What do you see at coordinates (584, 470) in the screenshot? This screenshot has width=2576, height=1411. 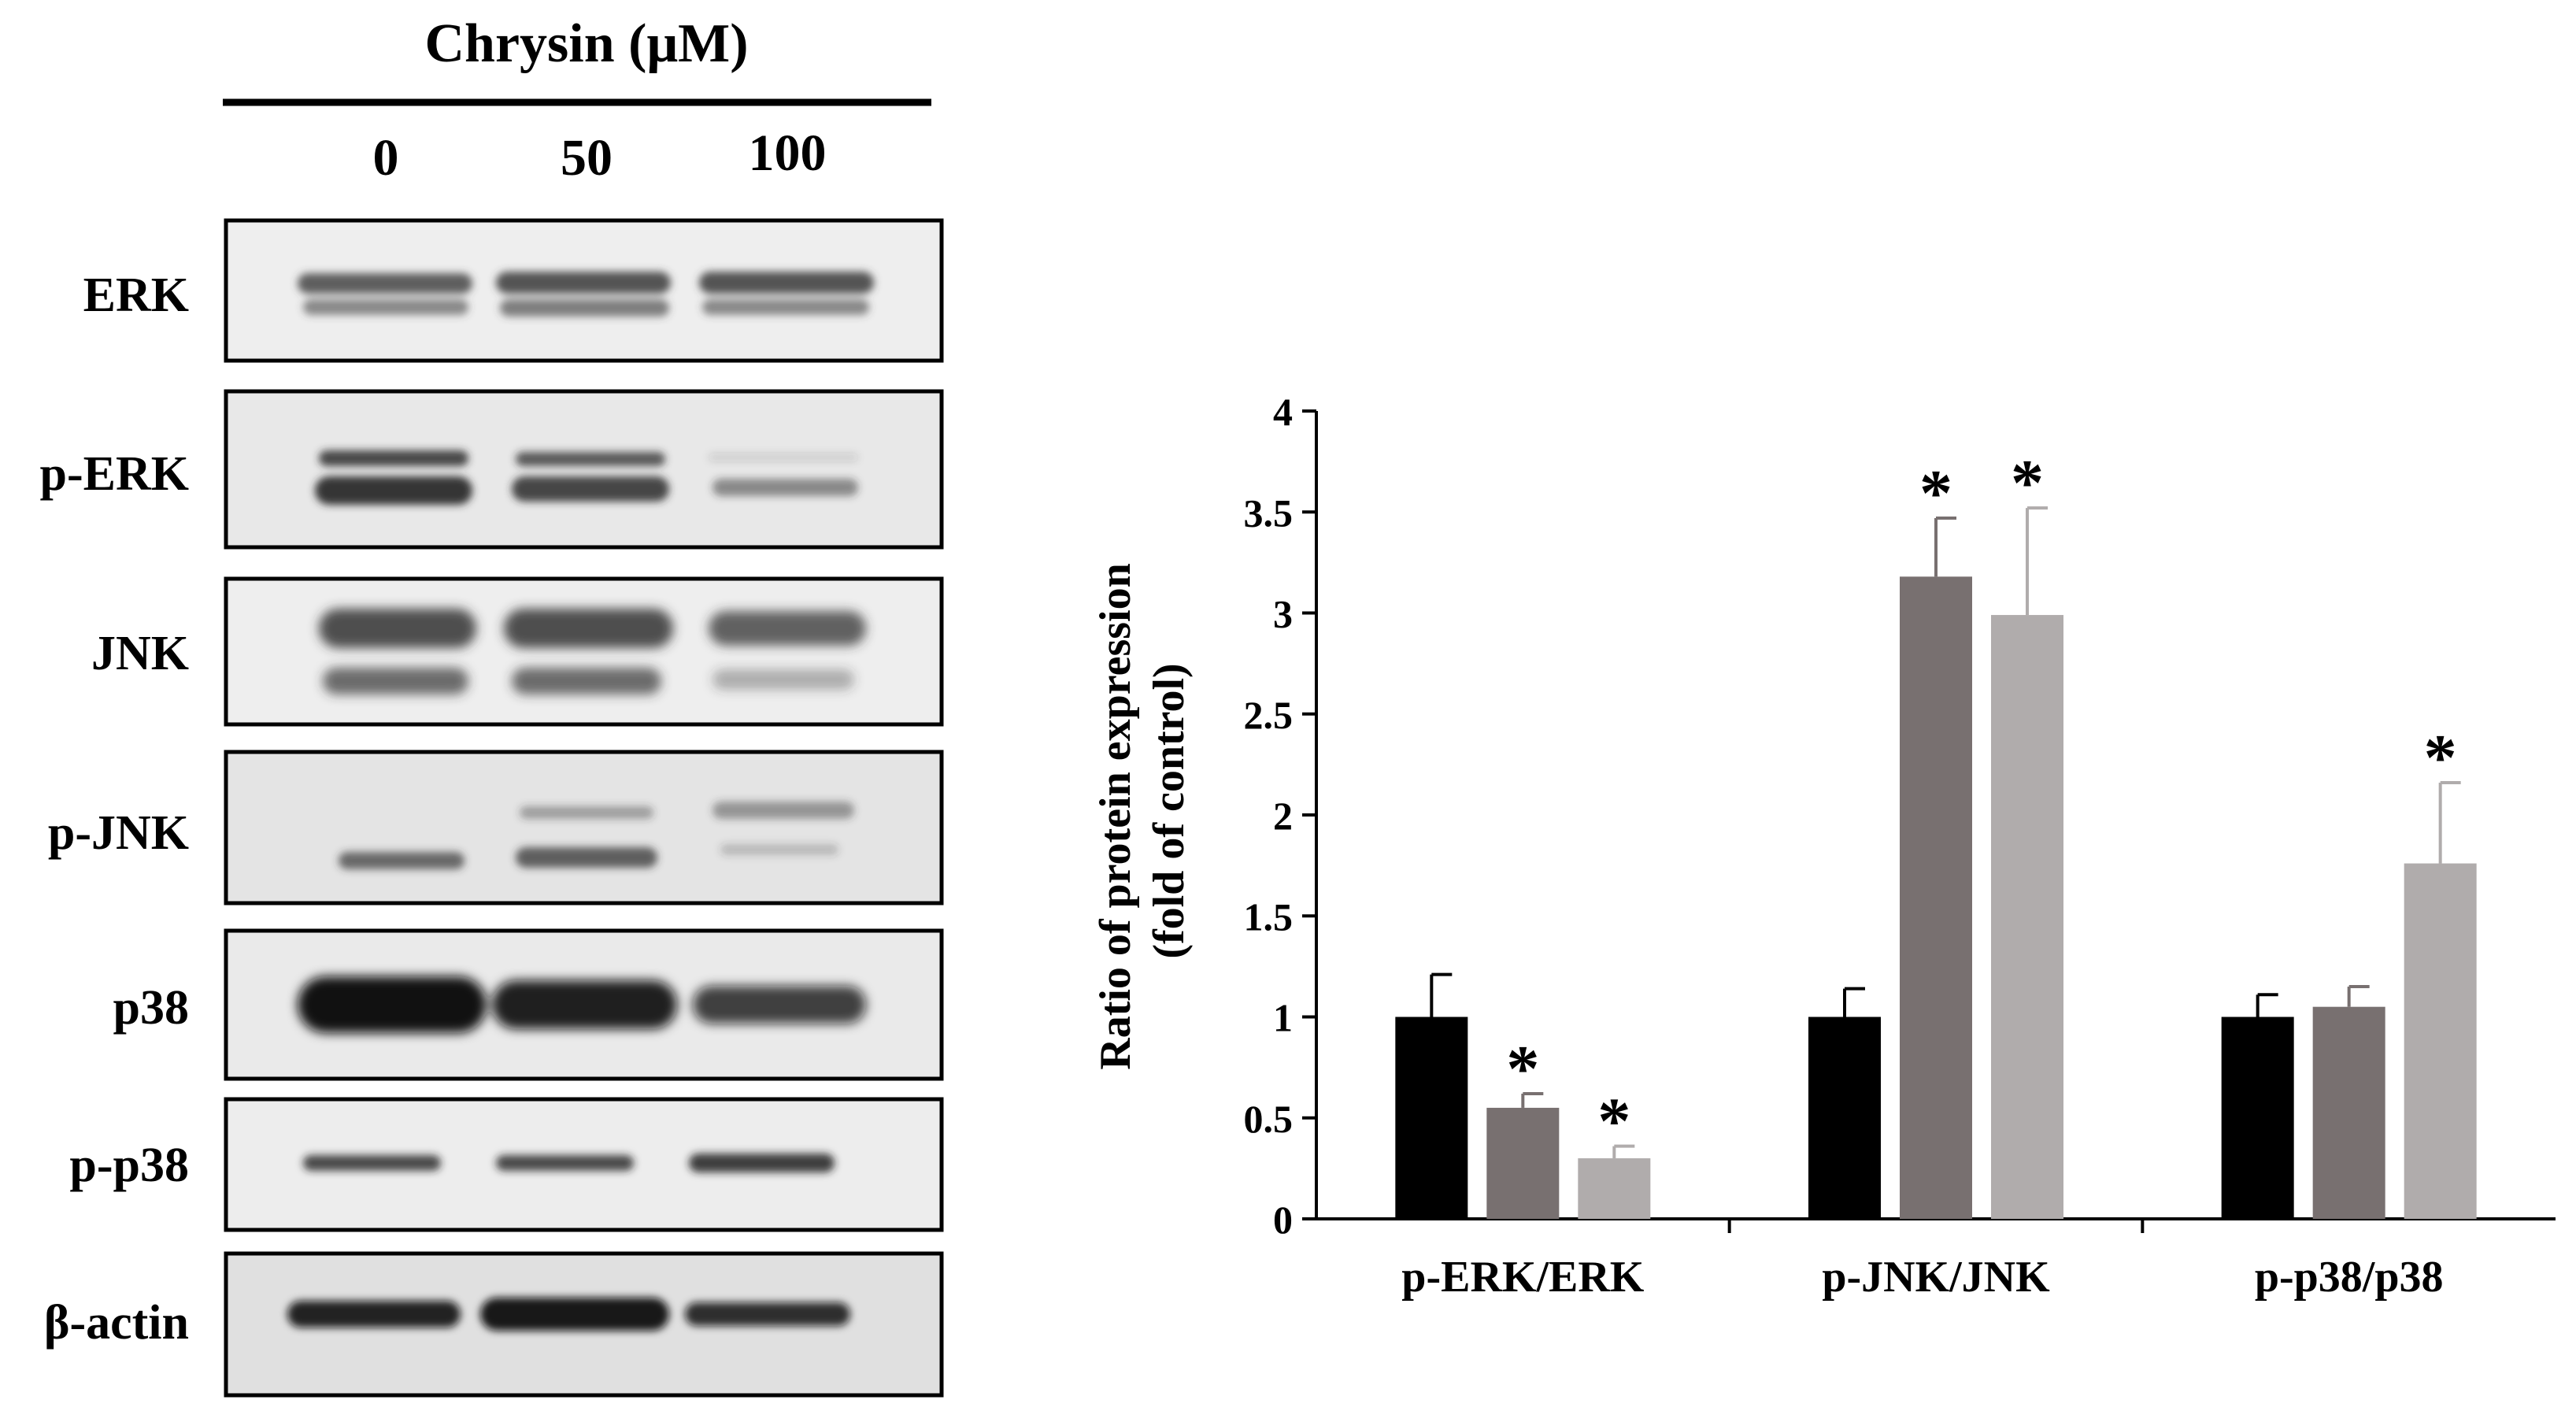 I see `blot-strip-p-erk` at bounding box center [584, 470].